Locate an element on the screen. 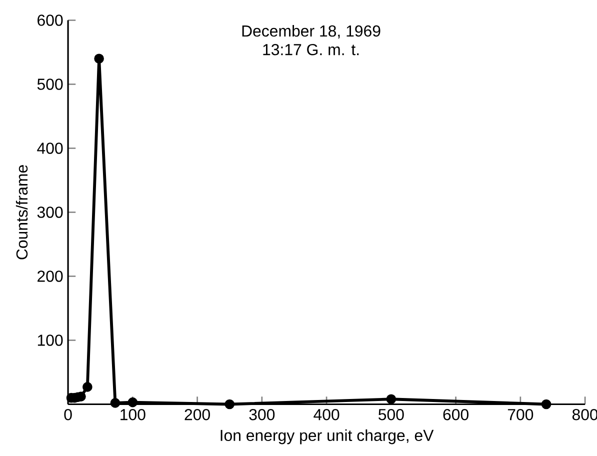  x-tick-label: 600 is located at coordinates (455, 414).